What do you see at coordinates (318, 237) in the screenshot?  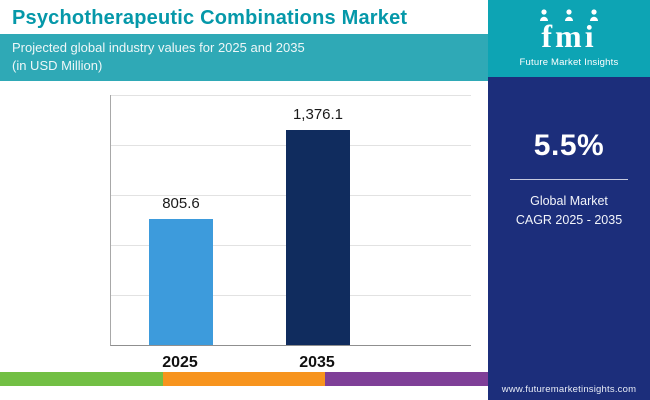 I see `bar-2035` at bounding box center [318, 237].